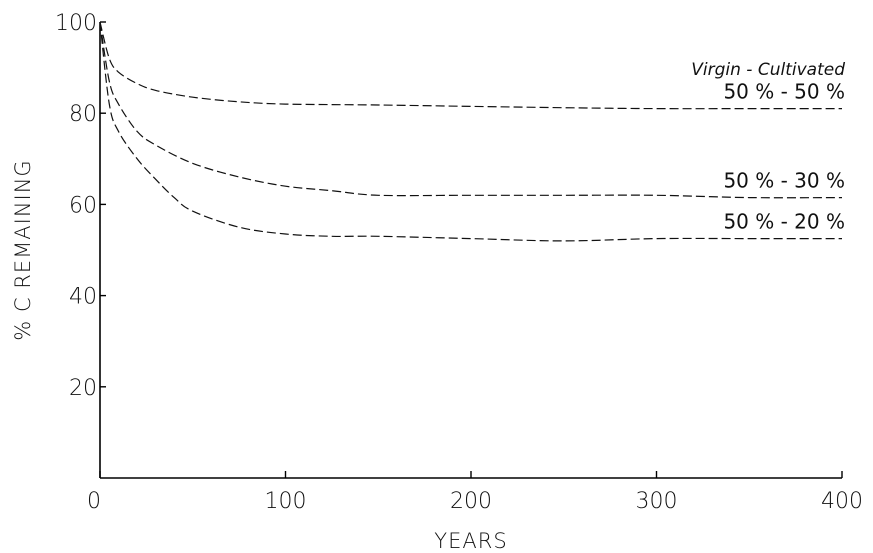  Describe the element at coordinates (83, 205) in the screenshot. I see `y-tick-label-60: 60` at that location.